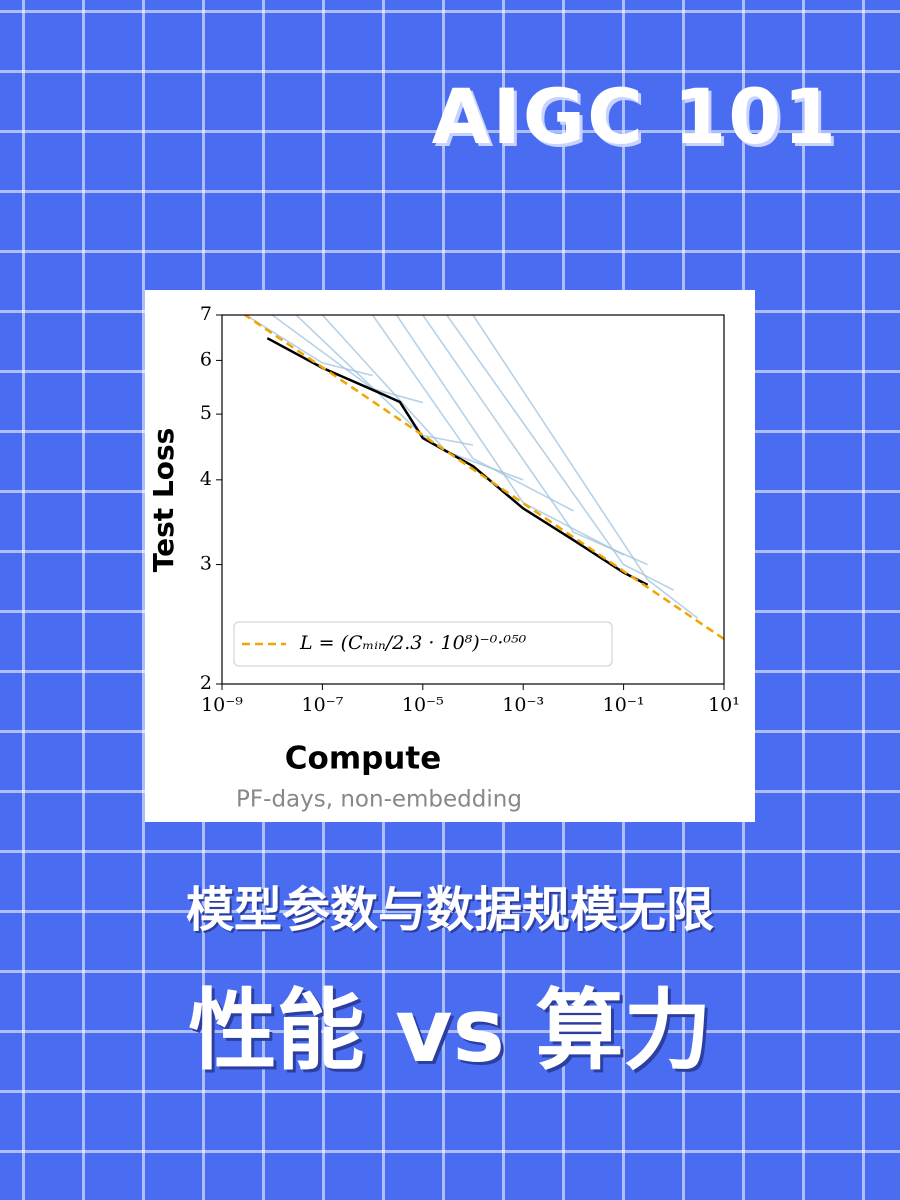  What do you see at coordinates (206, 413) in the screenshot?
I see `y-tick-label: 5` at bounding box center [206, 413].